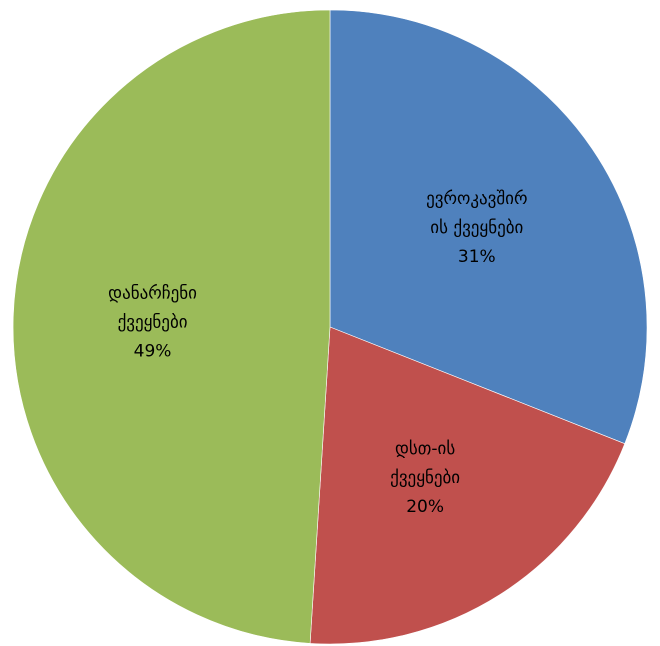 The height and width of the screenshot is (646, 660). I want to click on slice-name-line: დსთ-ის, so click(425, 449).